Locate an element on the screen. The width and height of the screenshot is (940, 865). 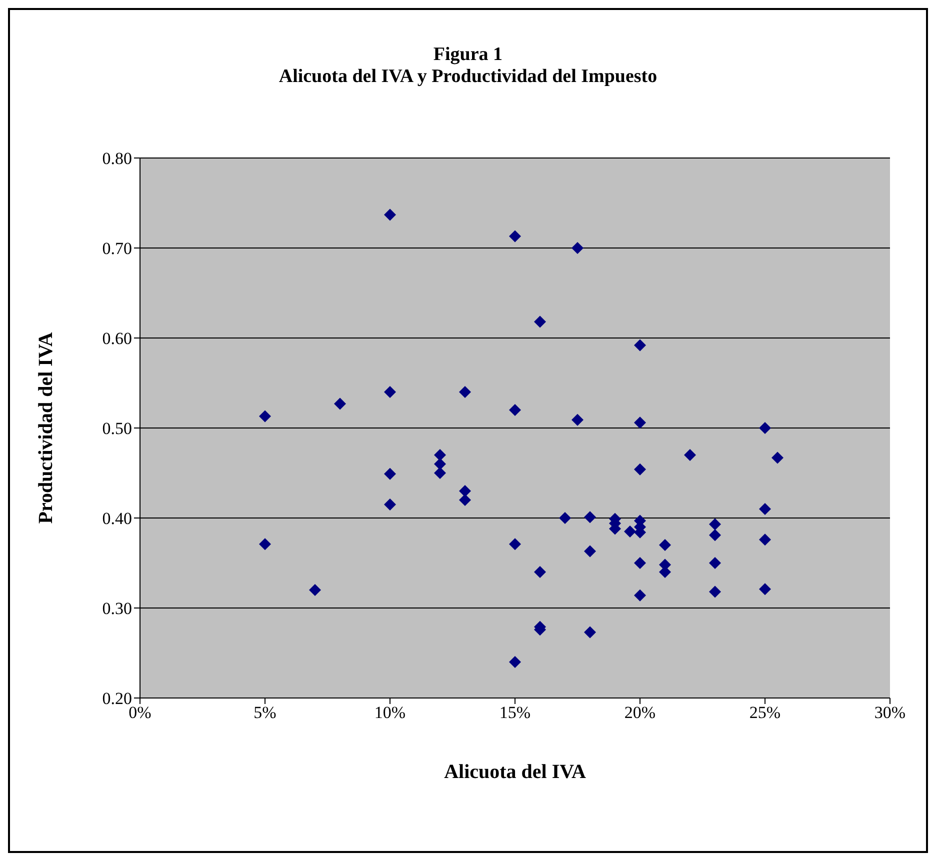
x-axis-title: Alicuota del IVA is located at coordinates (515, 772).